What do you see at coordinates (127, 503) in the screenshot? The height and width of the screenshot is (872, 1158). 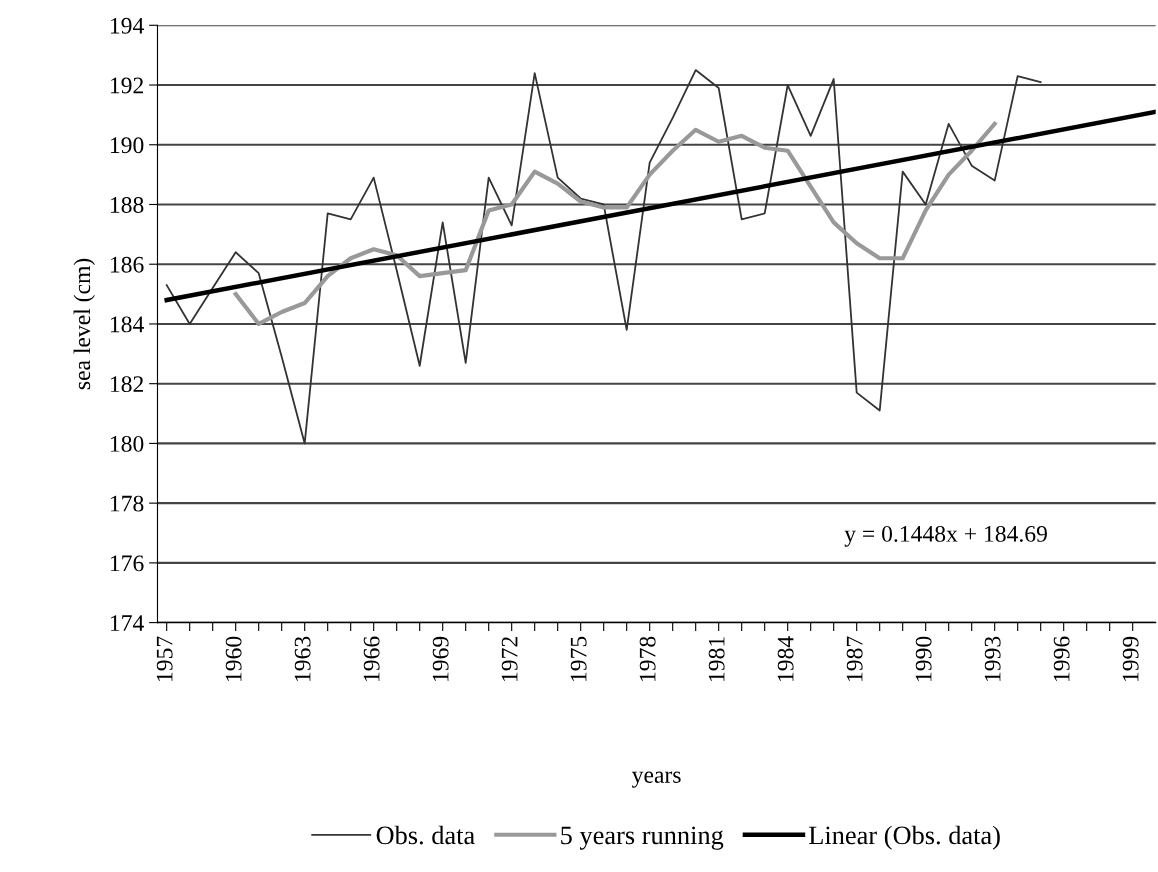 I see `y-tick-label: 178` at bounding box center [127, 503].